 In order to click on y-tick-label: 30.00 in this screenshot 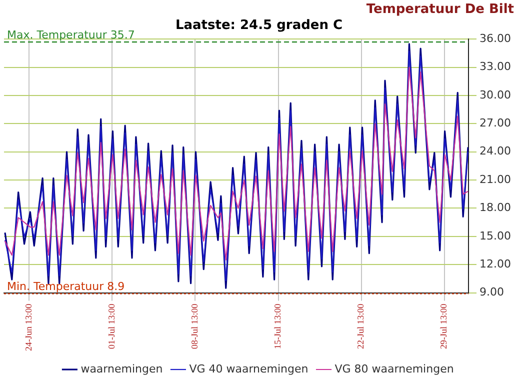, I will do `click(496, 95)`.